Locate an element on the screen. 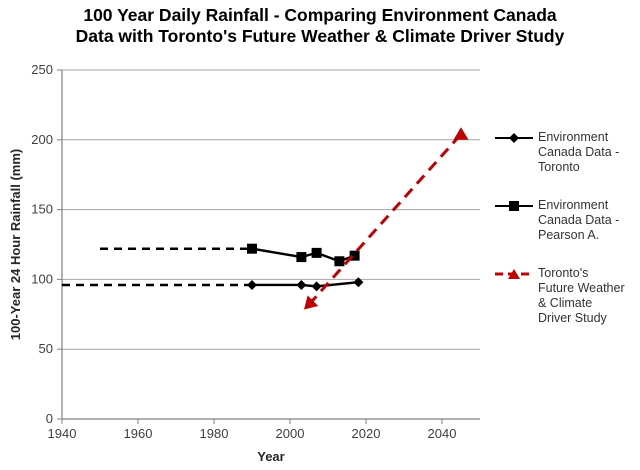  legend-text-line: Future Weather is located at coordinates (581, 288).